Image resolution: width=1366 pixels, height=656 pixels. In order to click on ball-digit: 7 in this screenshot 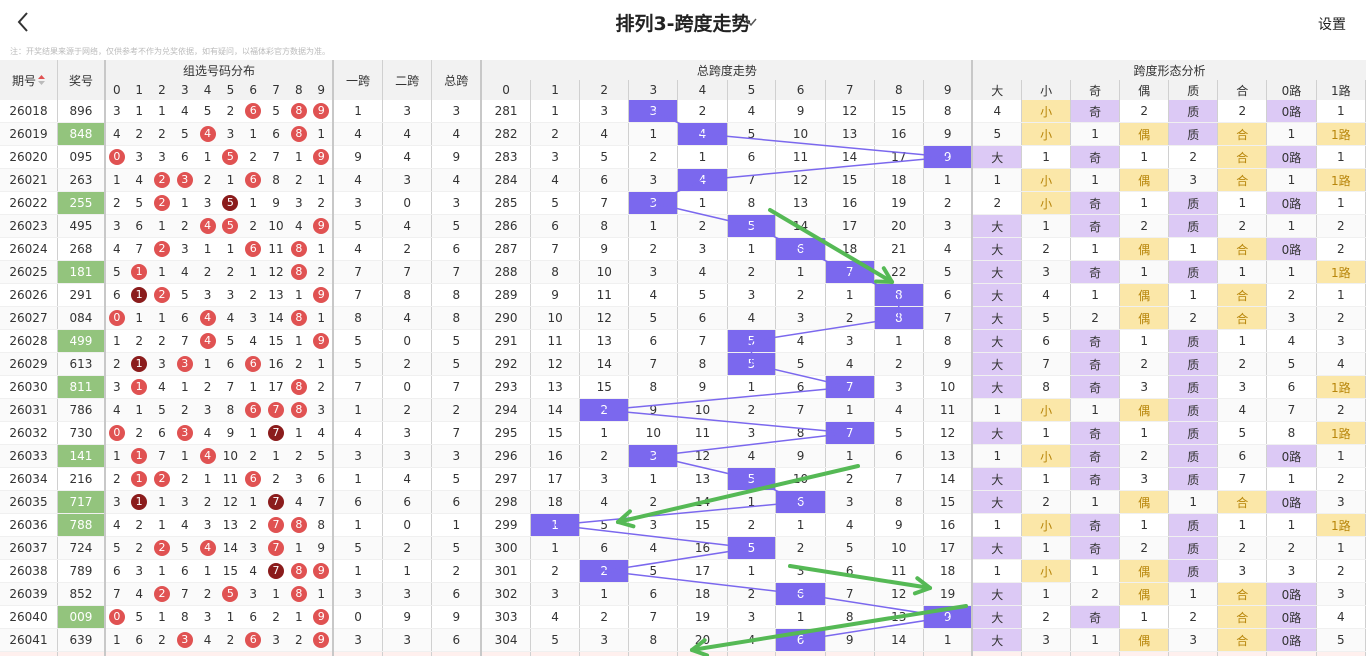, I will do `click(276, 502)`.